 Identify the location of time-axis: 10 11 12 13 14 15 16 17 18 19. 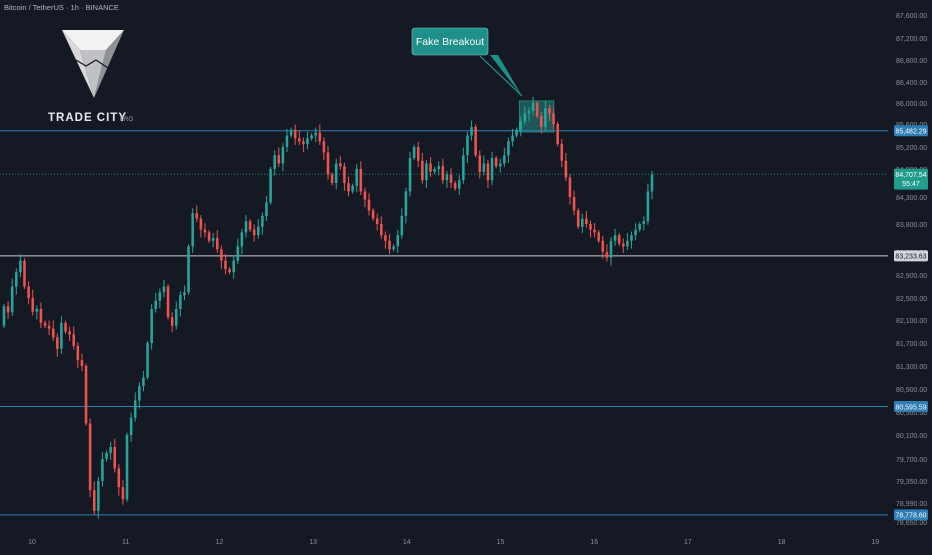
(453, 542).